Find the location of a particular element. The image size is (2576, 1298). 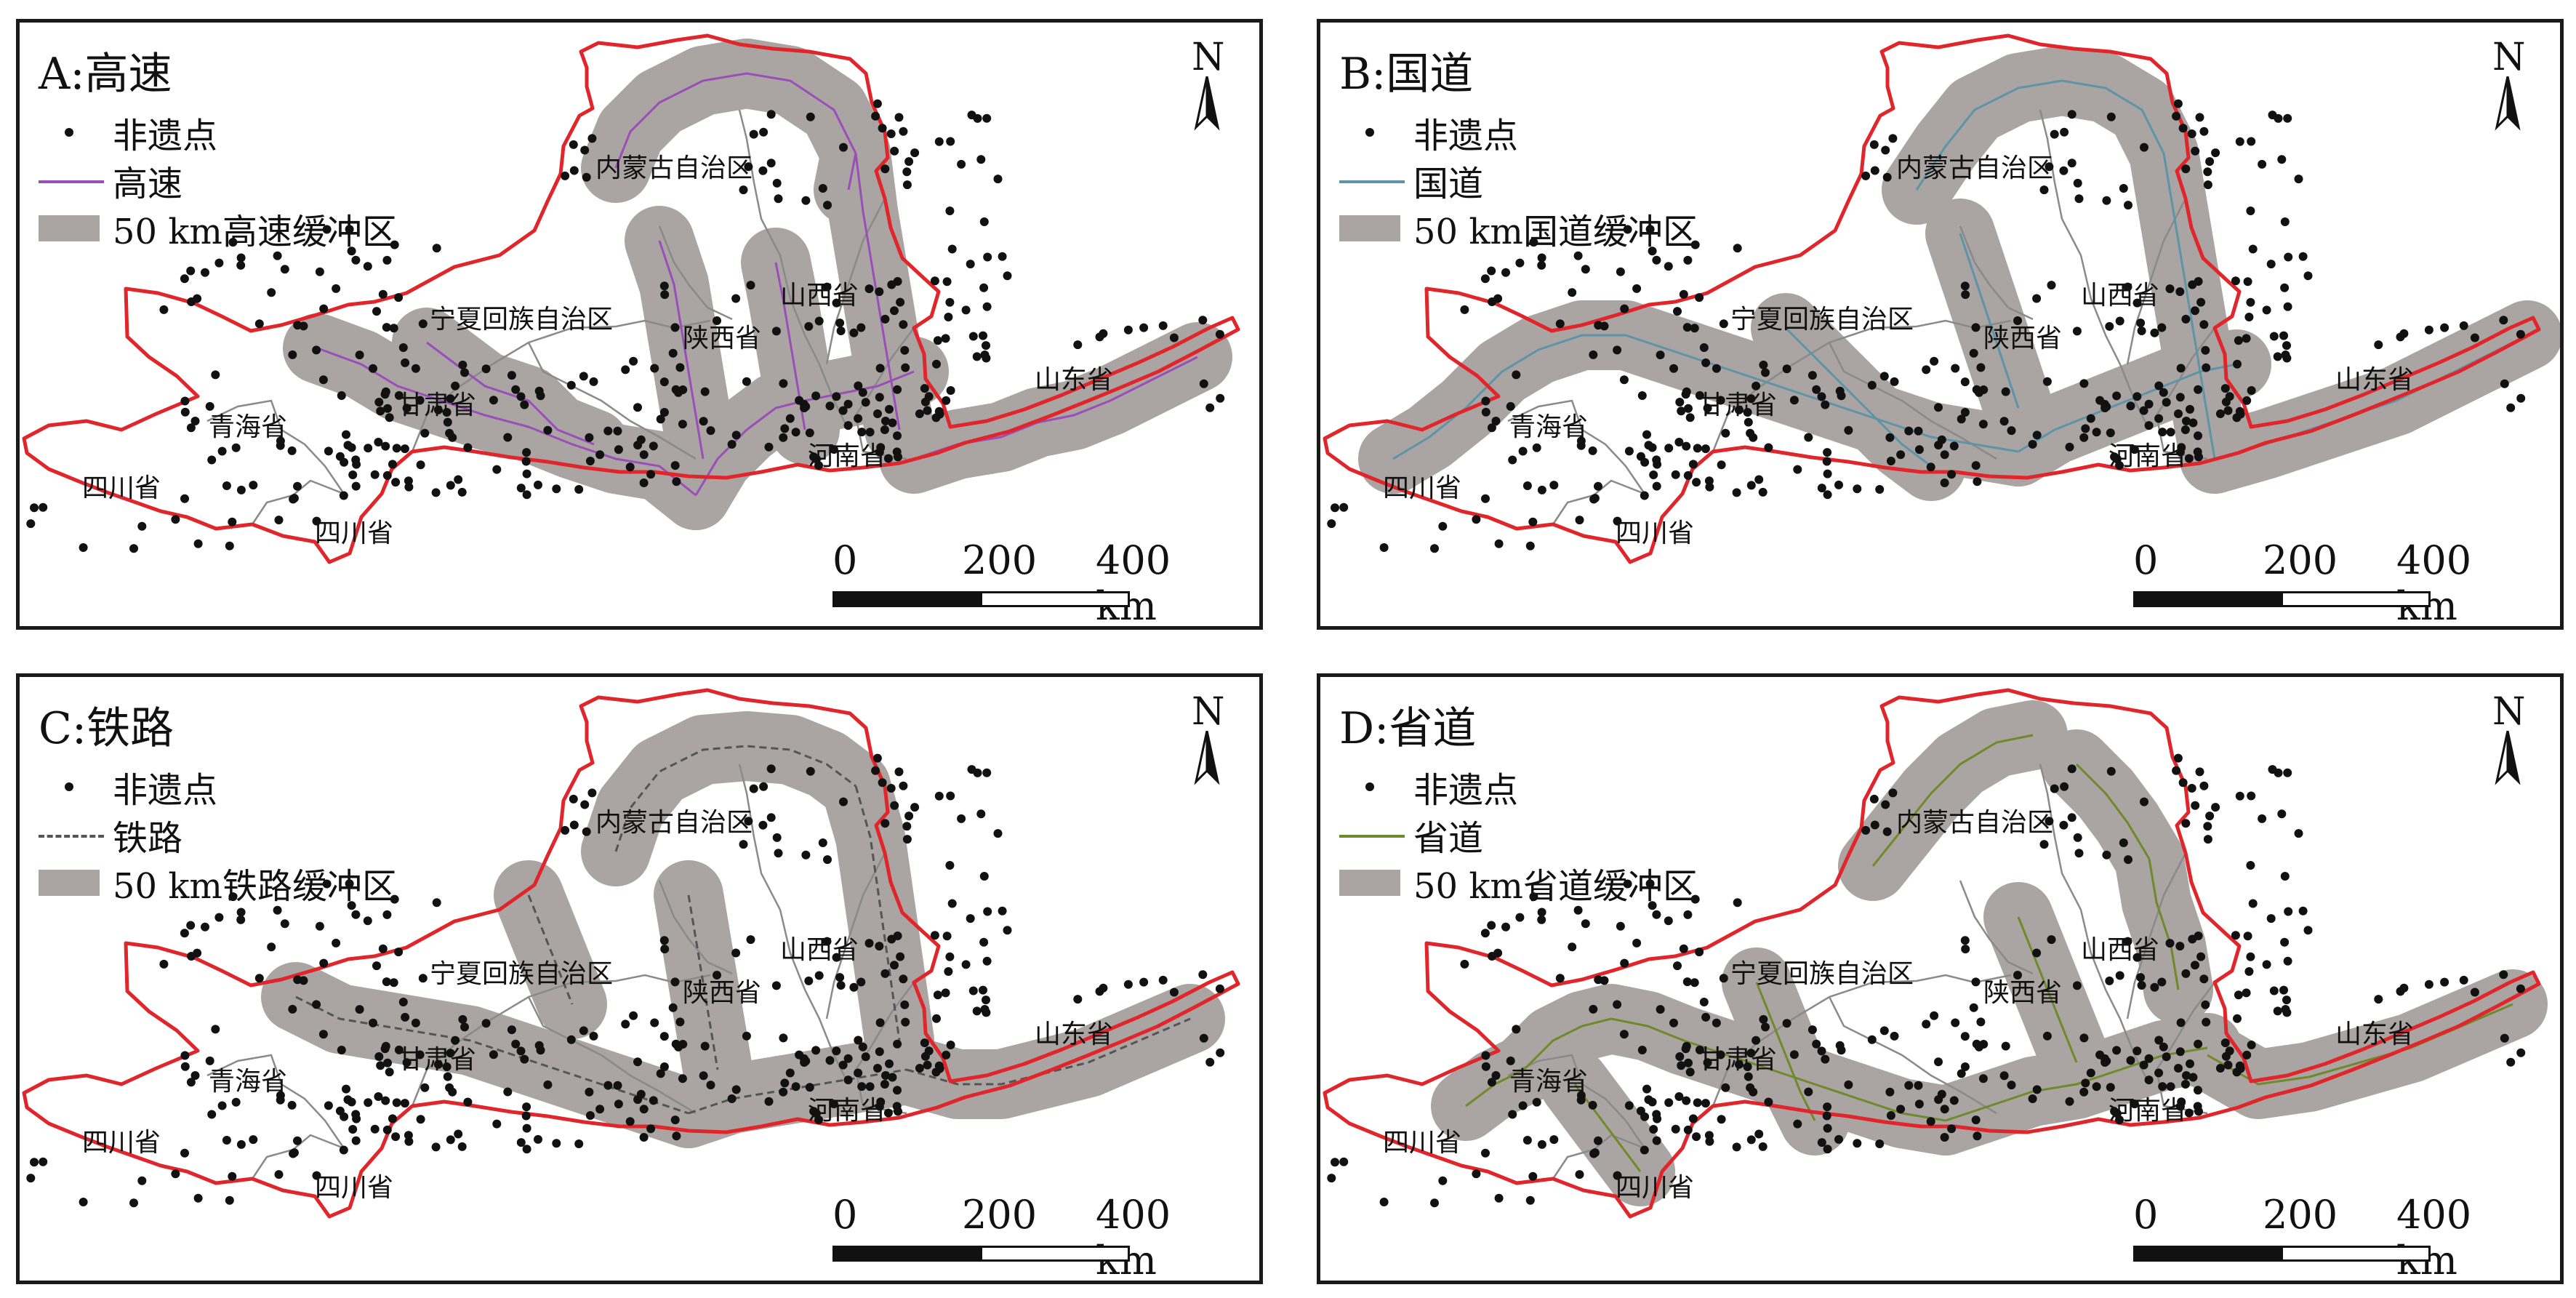

scale-bar: 0 200 400 km is located at coordinates (2302, 581).